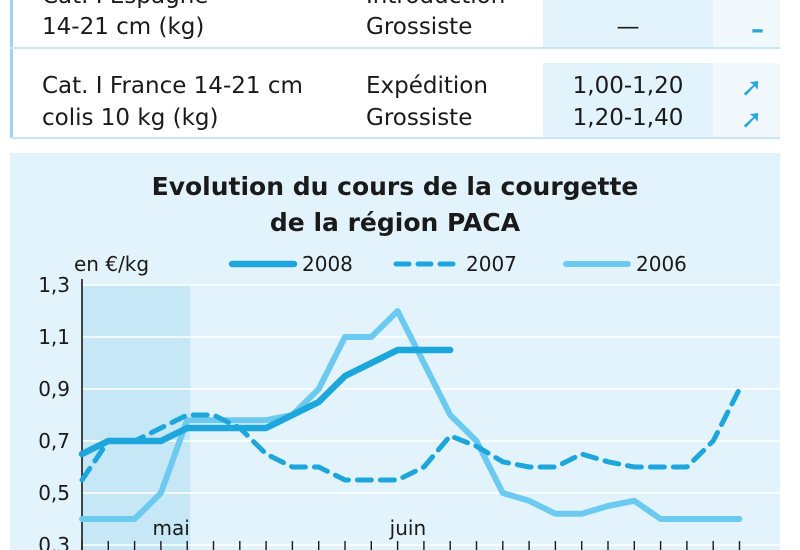 The image size is (800, 550). What do you see at coordinates (661, 264) in the screenshot?
I see `legend-label-2006: 2006` at bounding box center [661, 264].